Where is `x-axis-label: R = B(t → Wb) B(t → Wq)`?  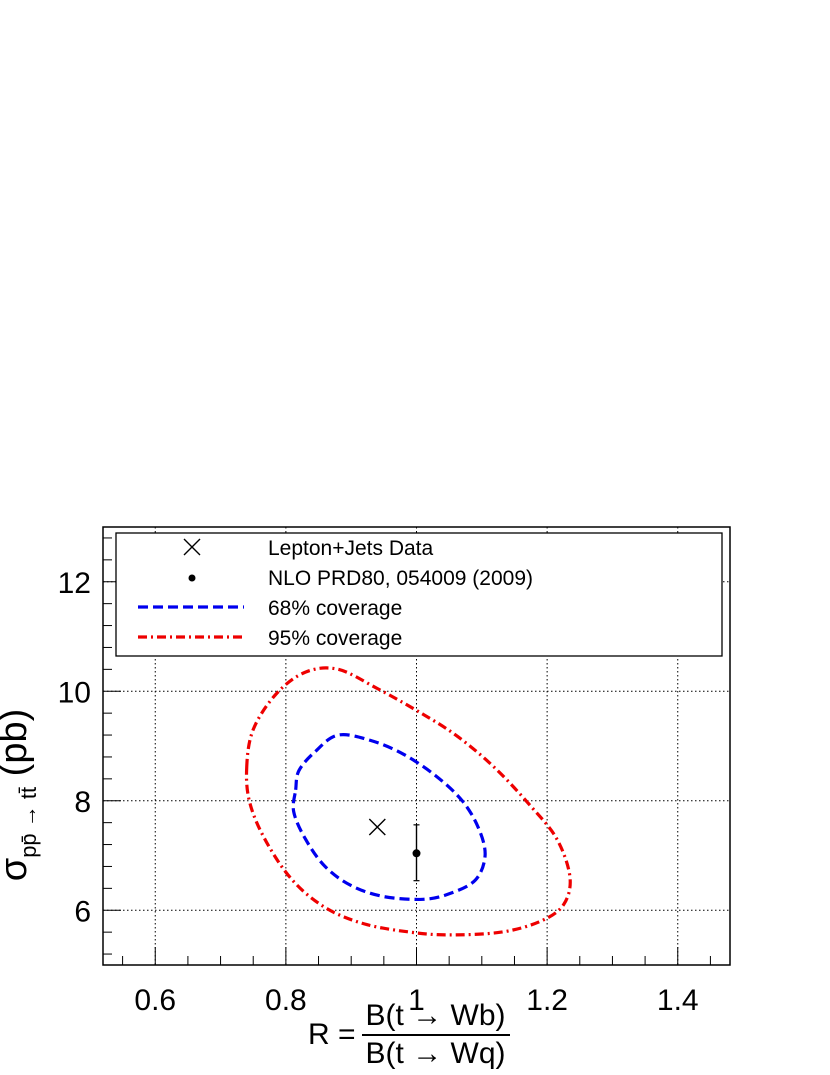
x-axis-label: R = B(t → Wb) B(t → Wq) is located at coordinates (409, 1034).